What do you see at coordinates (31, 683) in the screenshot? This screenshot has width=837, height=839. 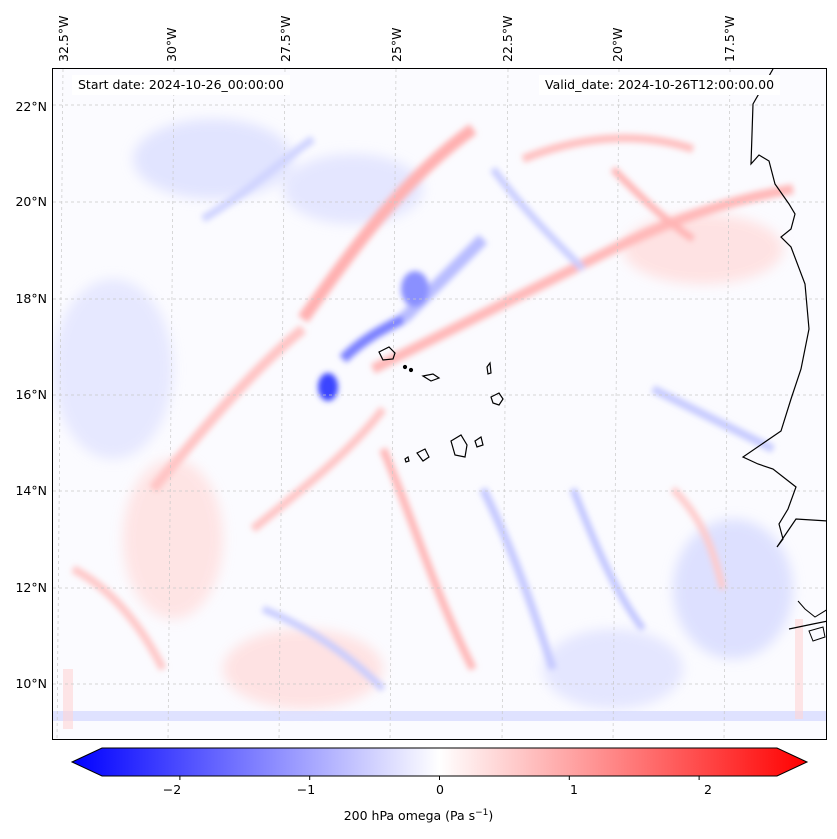 I see `latitude-label-10n: 10°N` at bounding box center [31, 683].